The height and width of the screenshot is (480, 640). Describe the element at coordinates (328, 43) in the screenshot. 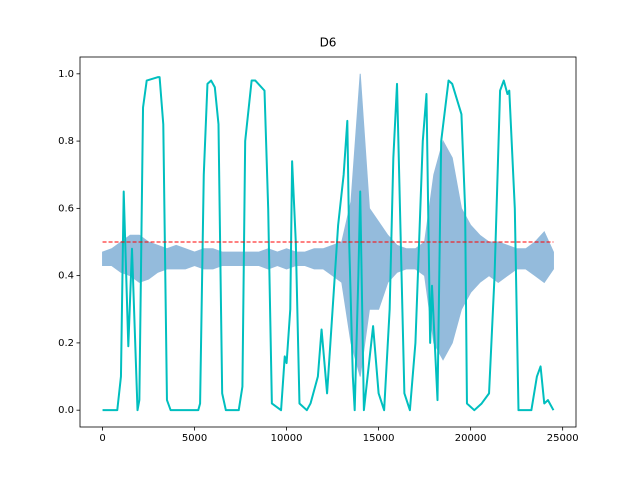

I see `chart-title: D6` at that location.